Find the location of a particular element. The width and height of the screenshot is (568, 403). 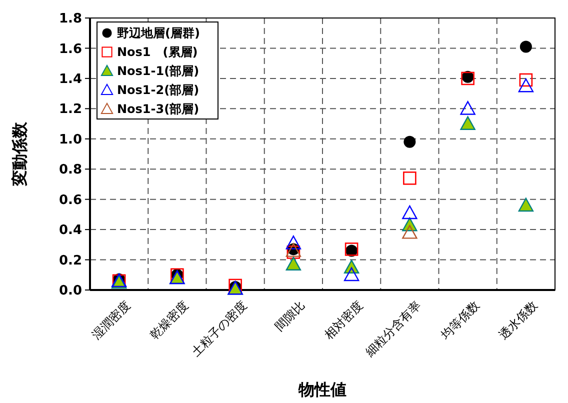

x-tick-label: 間隙比 is located at coordinates (290, 316).